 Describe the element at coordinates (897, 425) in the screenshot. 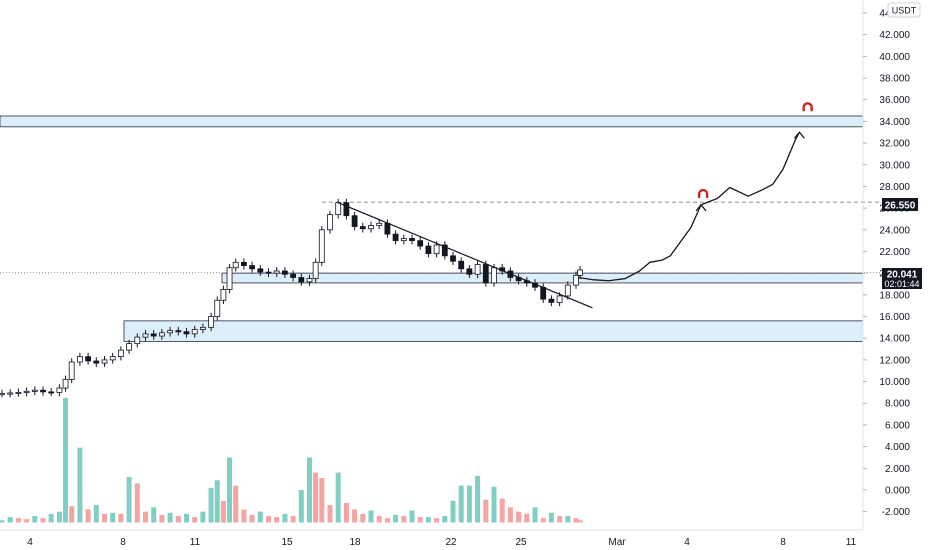

I see `price-tick-label: 6.000` at that location.